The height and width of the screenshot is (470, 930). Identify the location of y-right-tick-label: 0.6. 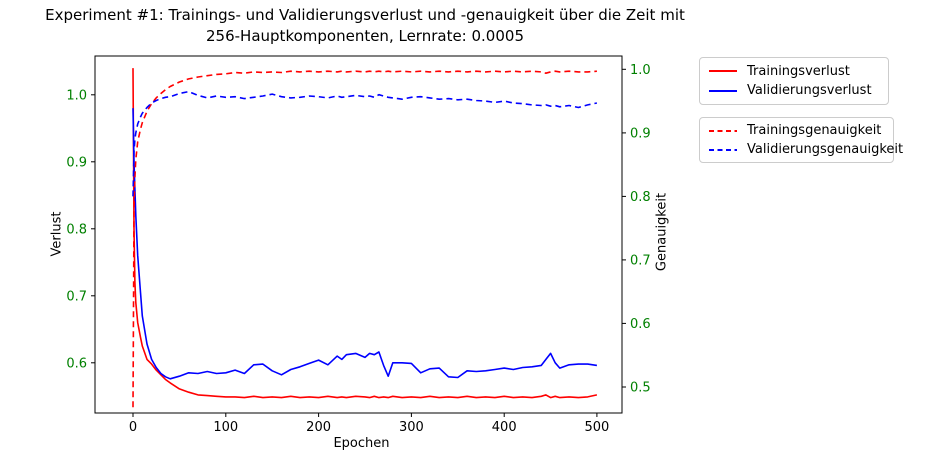
(640, 324).